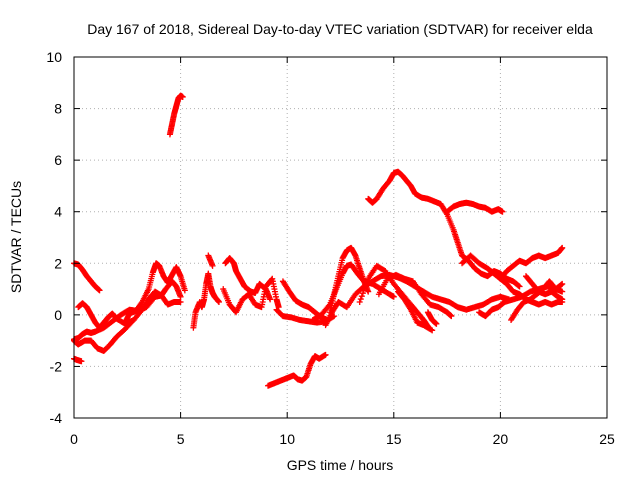 The width and height of the screenshot is (640, 480). Describe the element at coordinates (74, 439) in the screenshot. I see `x-tick-label: 0` at that location.